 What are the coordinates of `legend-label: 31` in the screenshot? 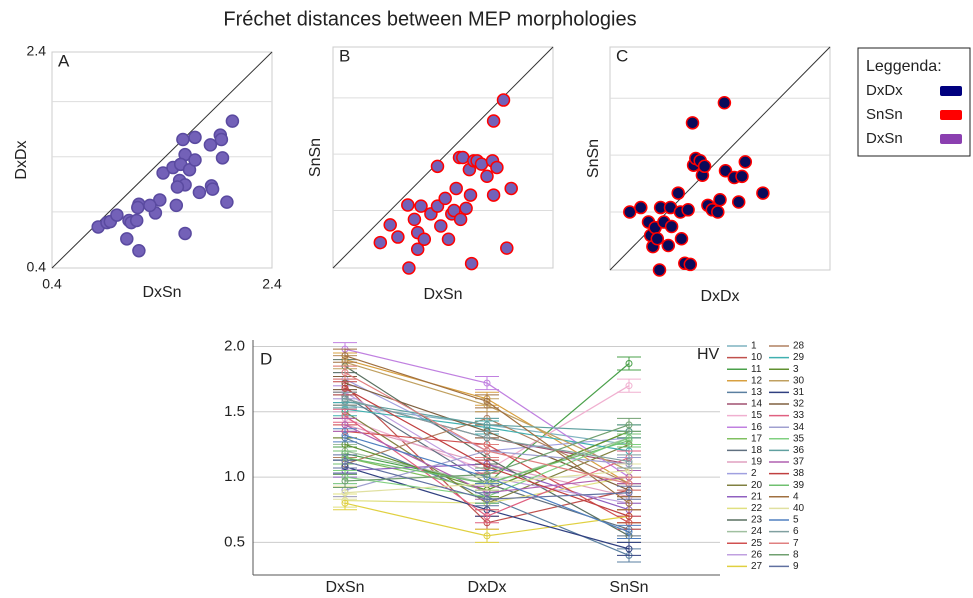 It's located at (799, 392).